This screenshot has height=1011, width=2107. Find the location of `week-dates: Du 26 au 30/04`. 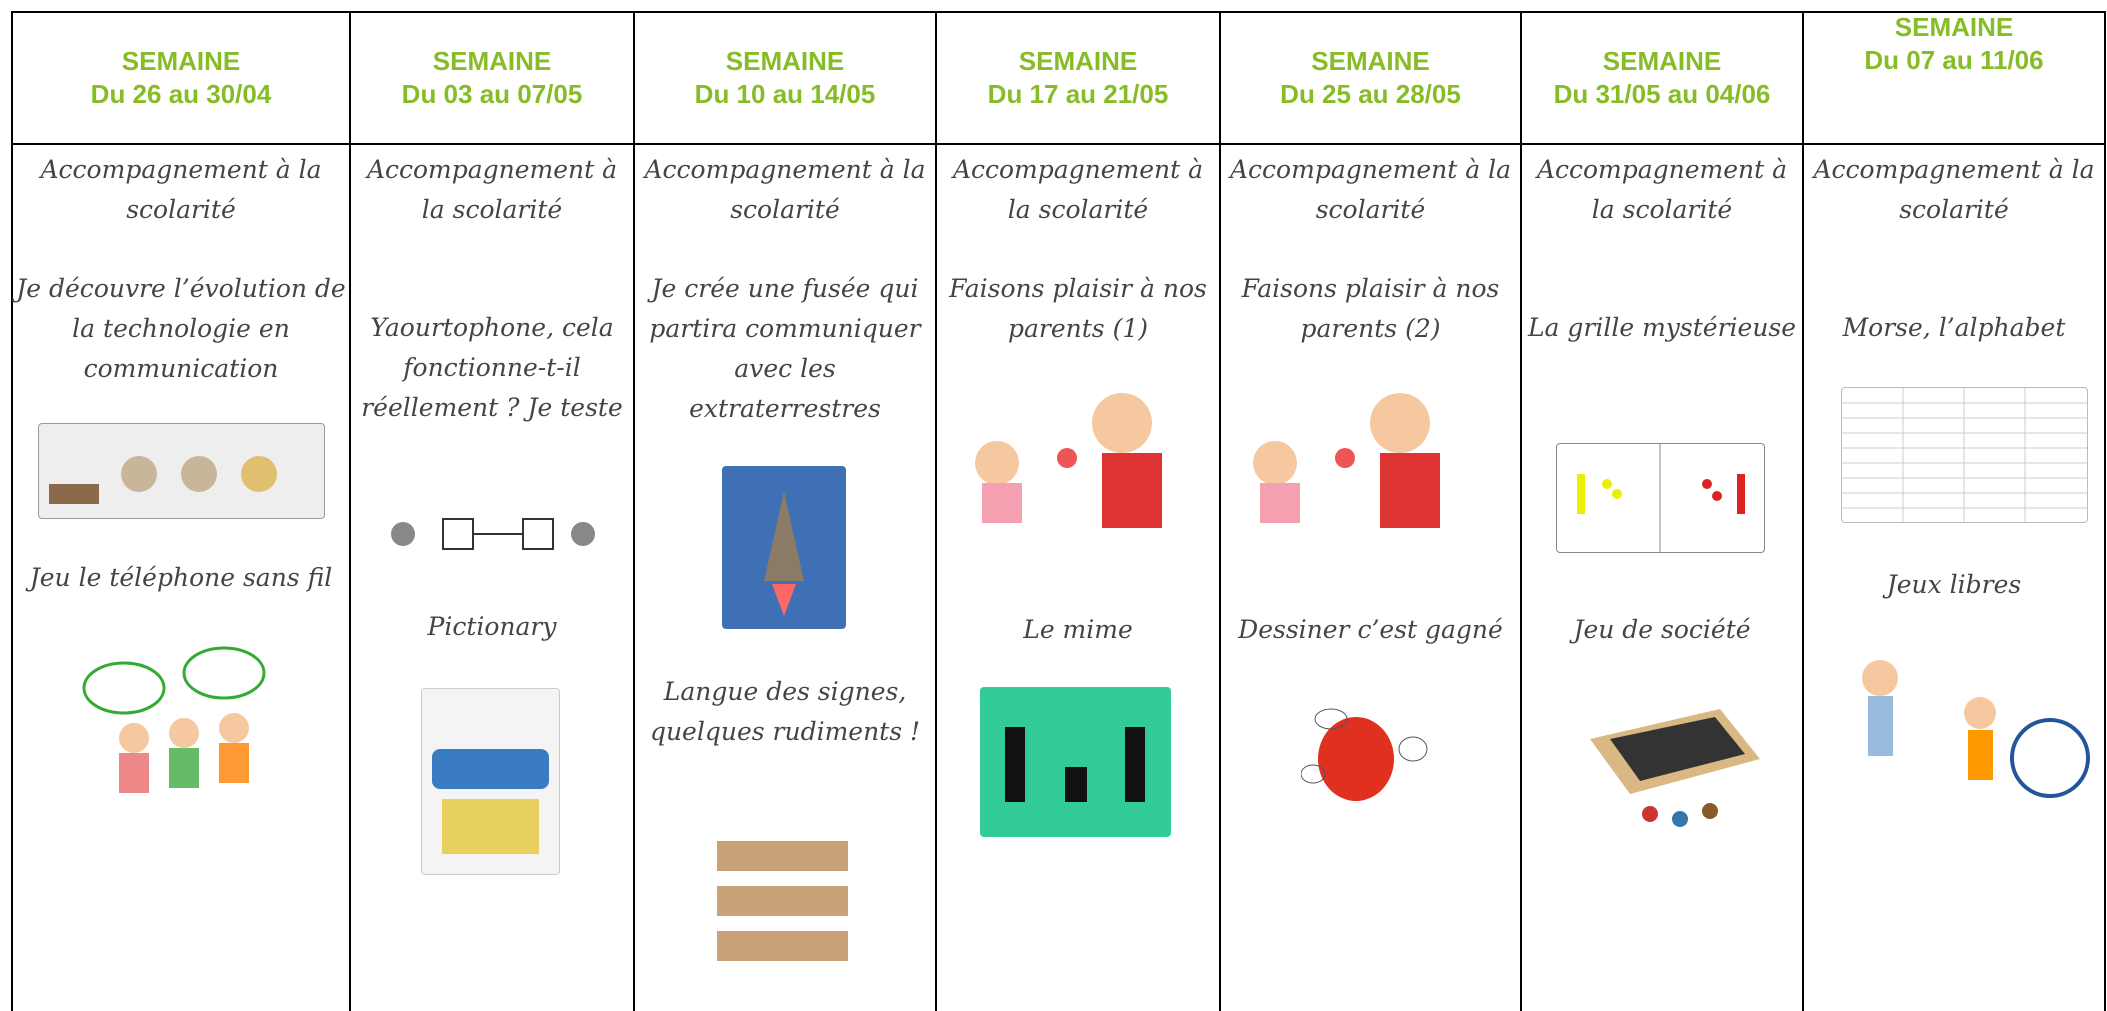

week-dates: Du 26 au 30/04 is located at coordinates (181, 94).